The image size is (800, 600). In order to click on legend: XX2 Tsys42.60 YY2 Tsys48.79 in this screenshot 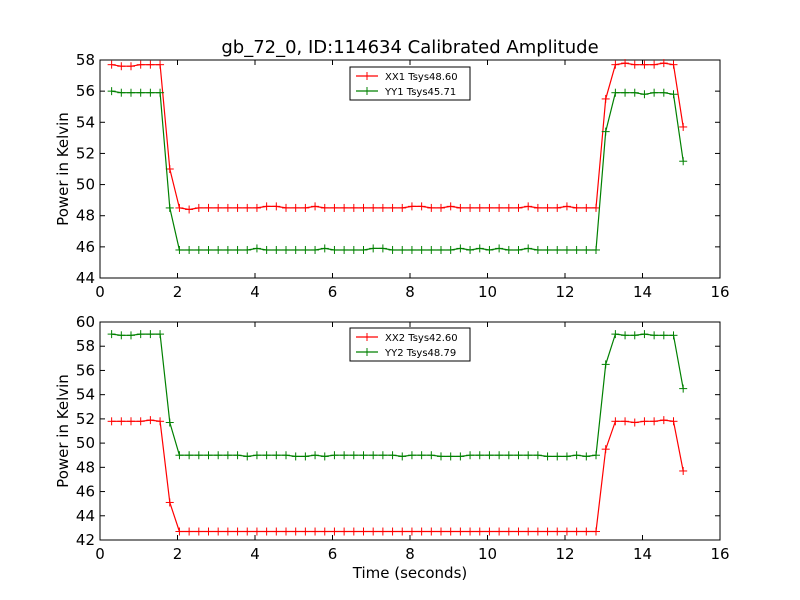, I will do `click(410, 344)`.